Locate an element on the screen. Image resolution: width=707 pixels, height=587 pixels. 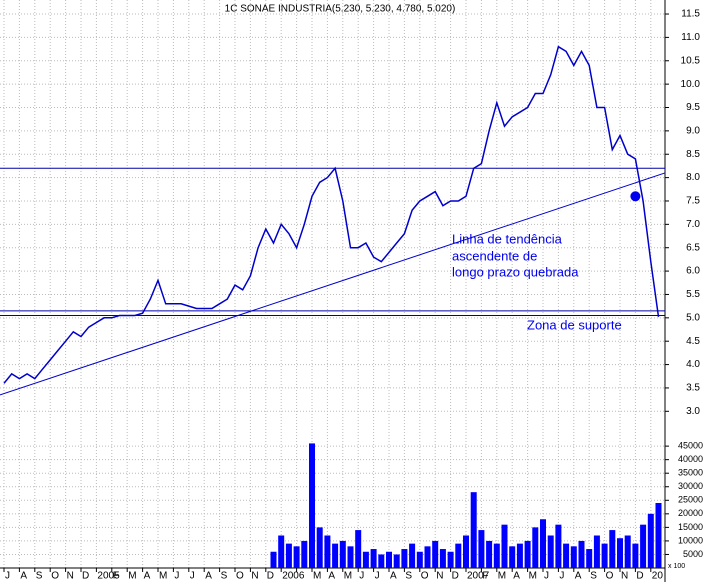
y-tick-label: 8.5 is located at coordinates (693, 154).